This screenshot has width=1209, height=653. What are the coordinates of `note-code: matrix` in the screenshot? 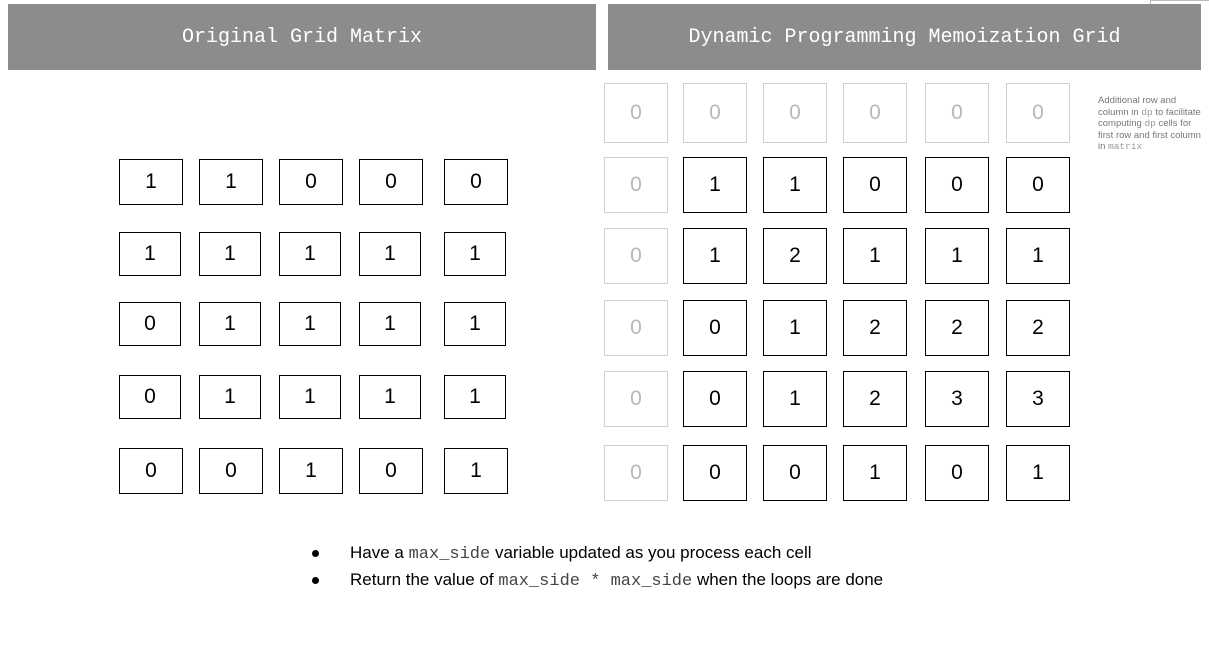 It's located at (1125, 146).